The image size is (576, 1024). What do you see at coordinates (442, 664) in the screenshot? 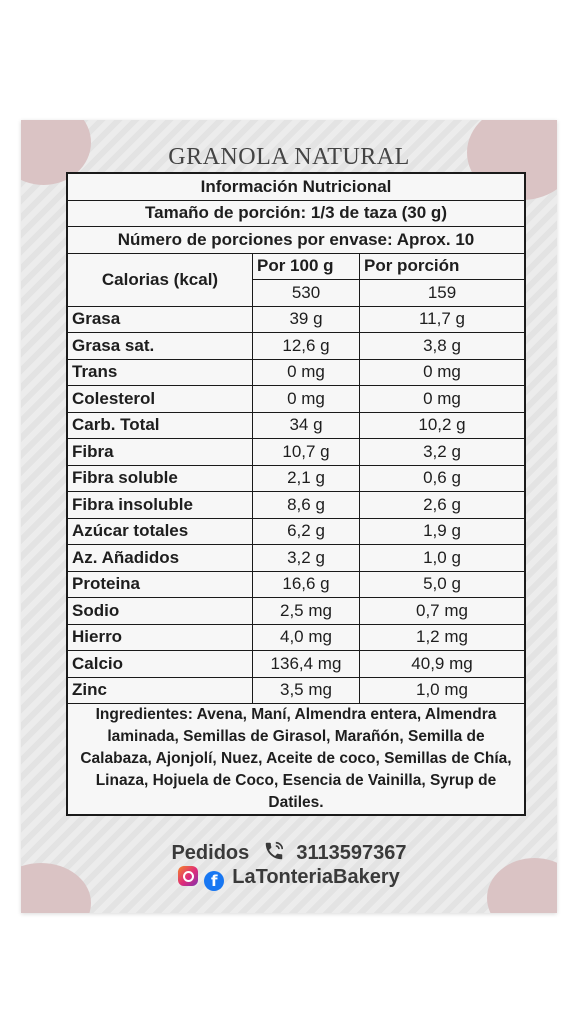
I see `nutrient-per-portion: 40,9 mg` at bounding box center [442, 664].